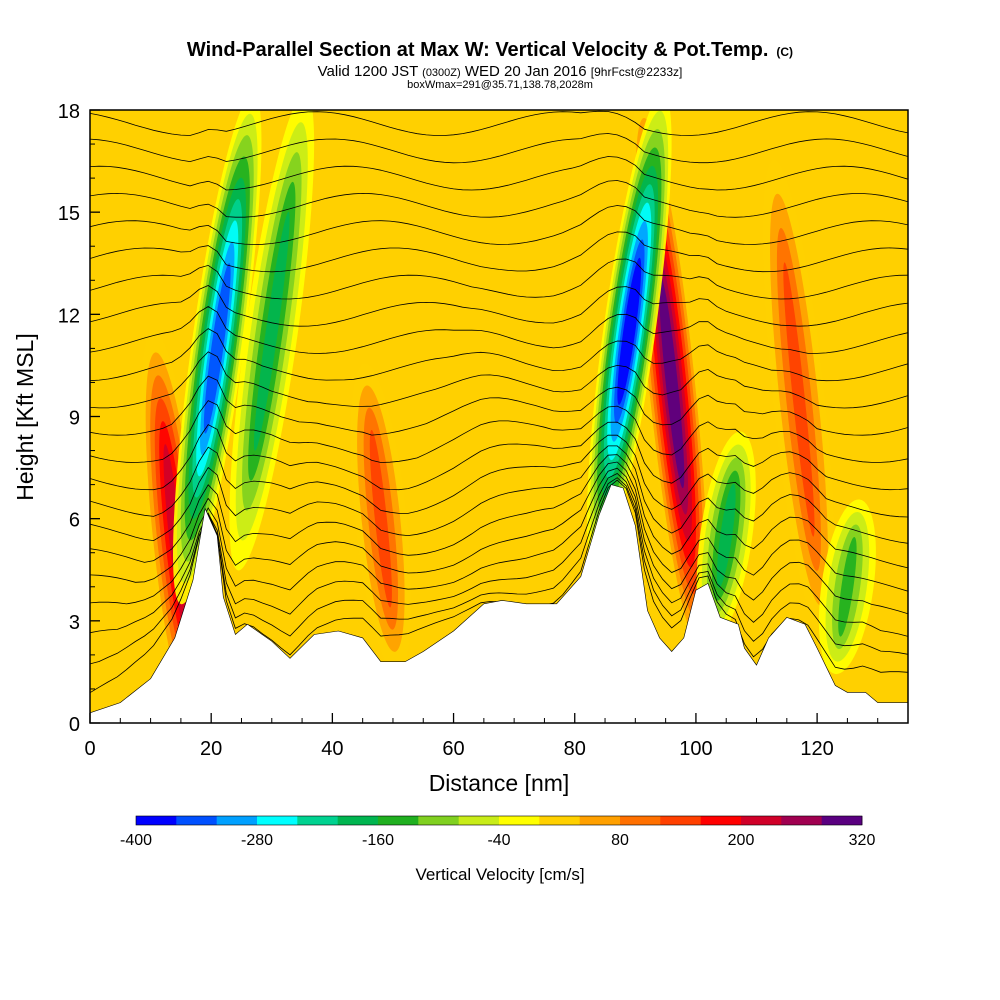 The width and height of the screenshot is (1000, 1000). What do you see at coordinates (74, 623) in the screenshot?
I see `y-tick-label: 3` at bounding box center [74, 623].